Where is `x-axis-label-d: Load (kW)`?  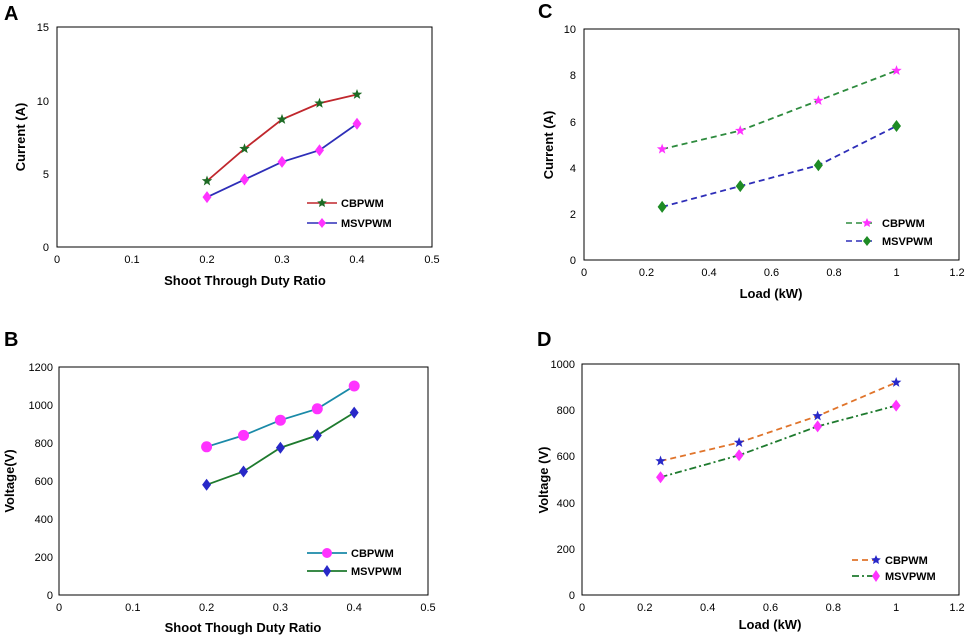 x-axis-label-d: Load (kW) is located at coordinates (770, 624).